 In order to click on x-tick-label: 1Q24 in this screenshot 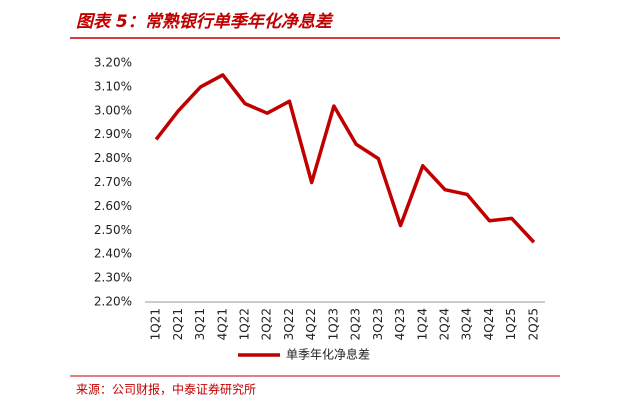, I will do `click(422, 324)`.